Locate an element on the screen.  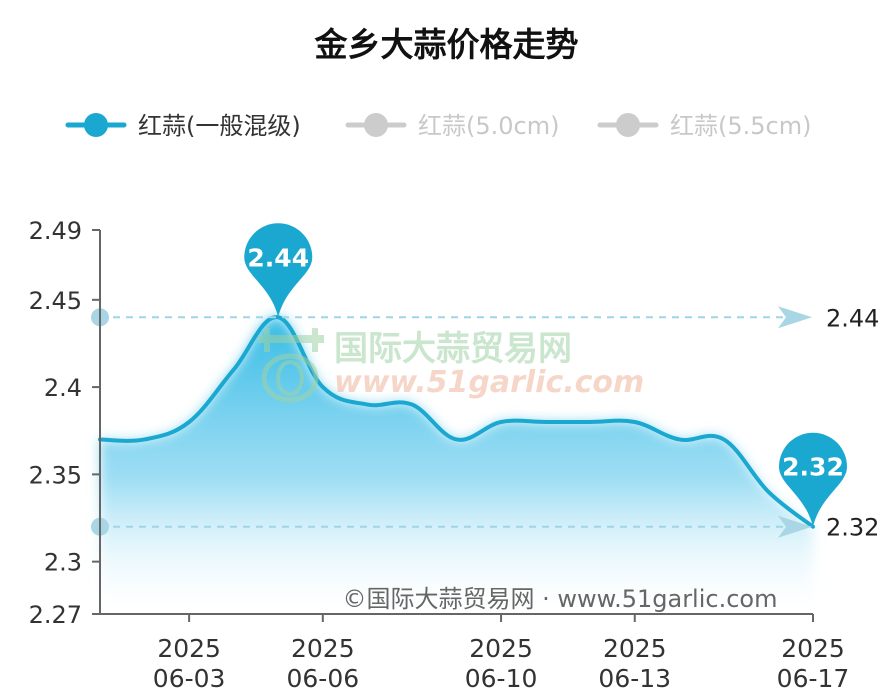
max-value-pin: 2.44 is located at coordinates (278, 270).